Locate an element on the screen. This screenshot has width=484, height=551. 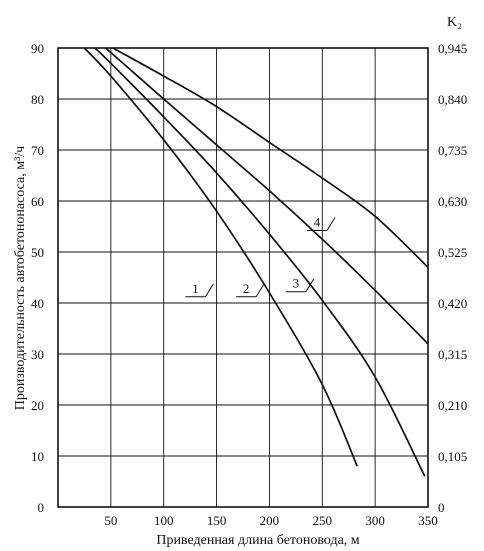
series-label-1: 1 is located at coordinates (195, 288).